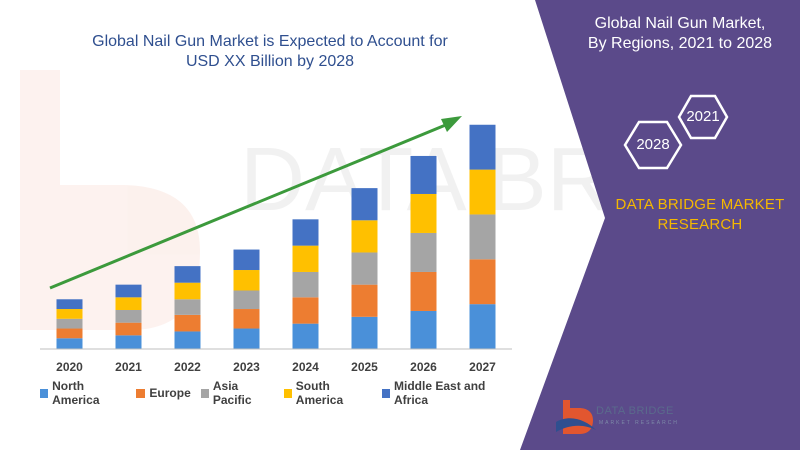 Image resolution: width=800 pixels, height=450 pixels. Describe the element at coordinates (423, 367) in the screenshot. I see `x-tick-label: 2026` at that location.